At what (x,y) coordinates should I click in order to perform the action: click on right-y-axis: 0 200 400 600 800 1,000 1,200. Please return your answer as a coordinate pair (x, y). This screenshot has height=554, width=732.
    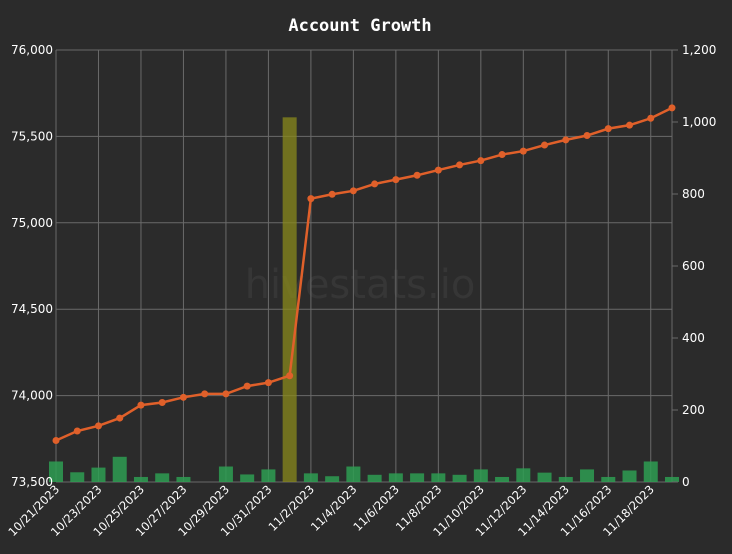
    Looking at the image, I should click on (694, 266).